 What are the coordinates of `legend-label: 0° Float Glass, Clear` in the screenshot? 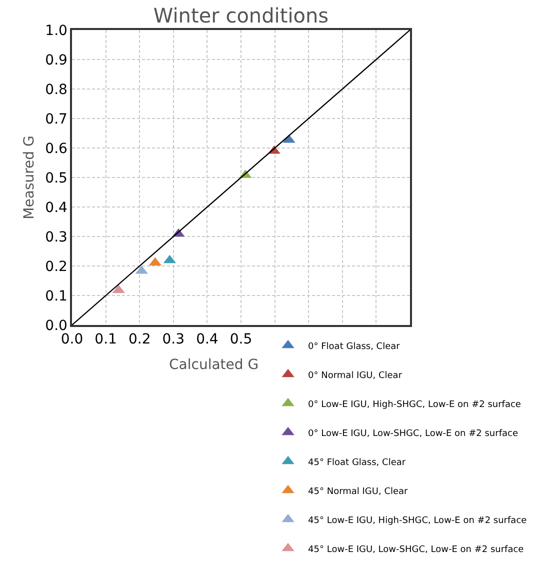 It's located at (354, 347).